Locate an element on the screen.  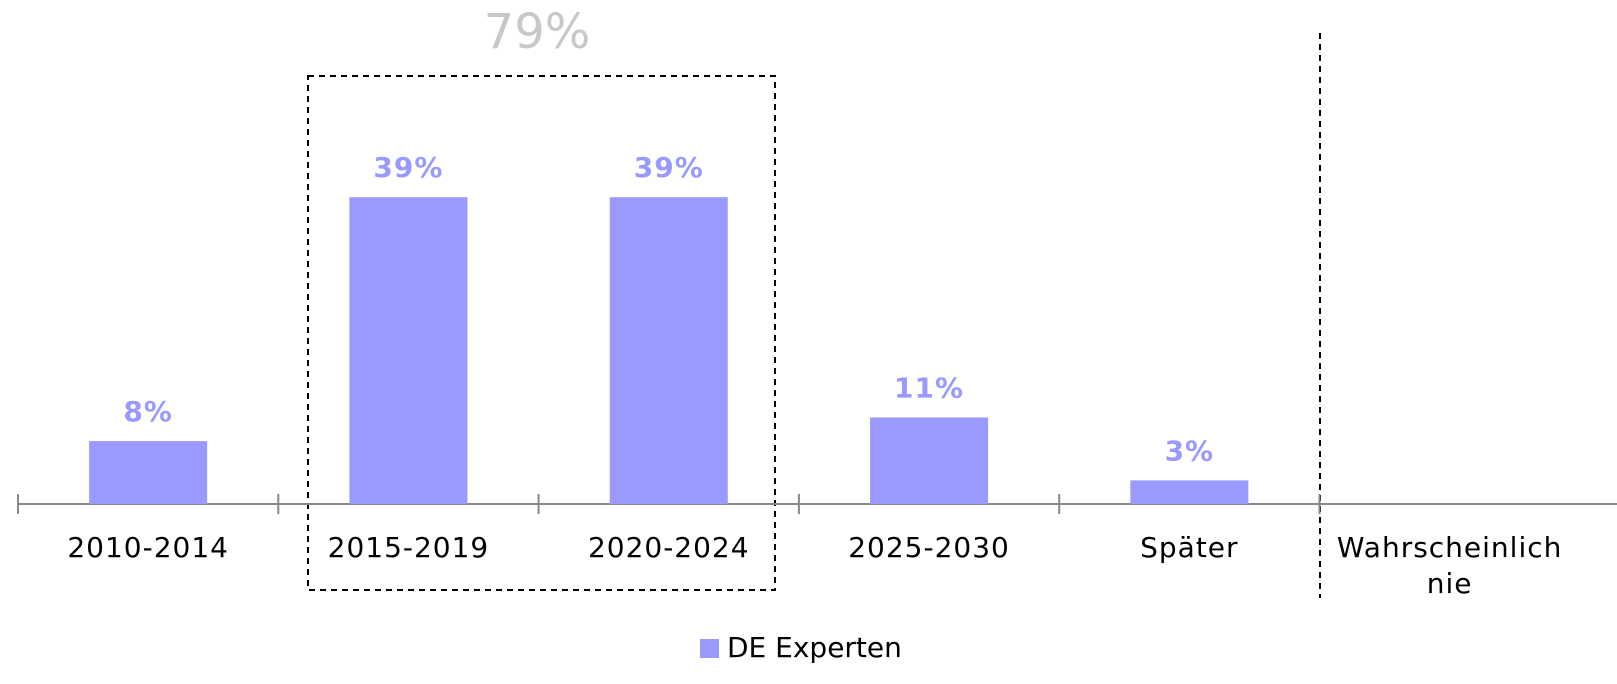
value-label: 3% is located at coordinates (1190, 450).